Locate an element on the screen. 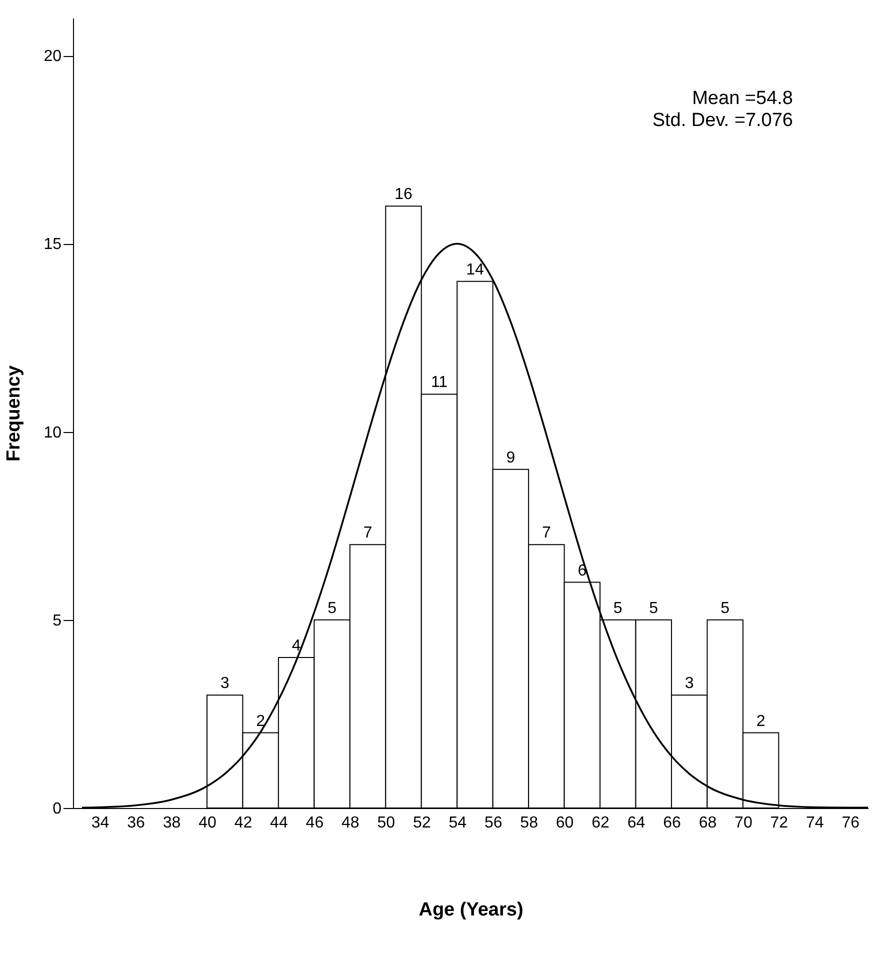 The width and height of the screenshot is (883, 956). x-tick-label: 74 is located at coordinates (815, 823).